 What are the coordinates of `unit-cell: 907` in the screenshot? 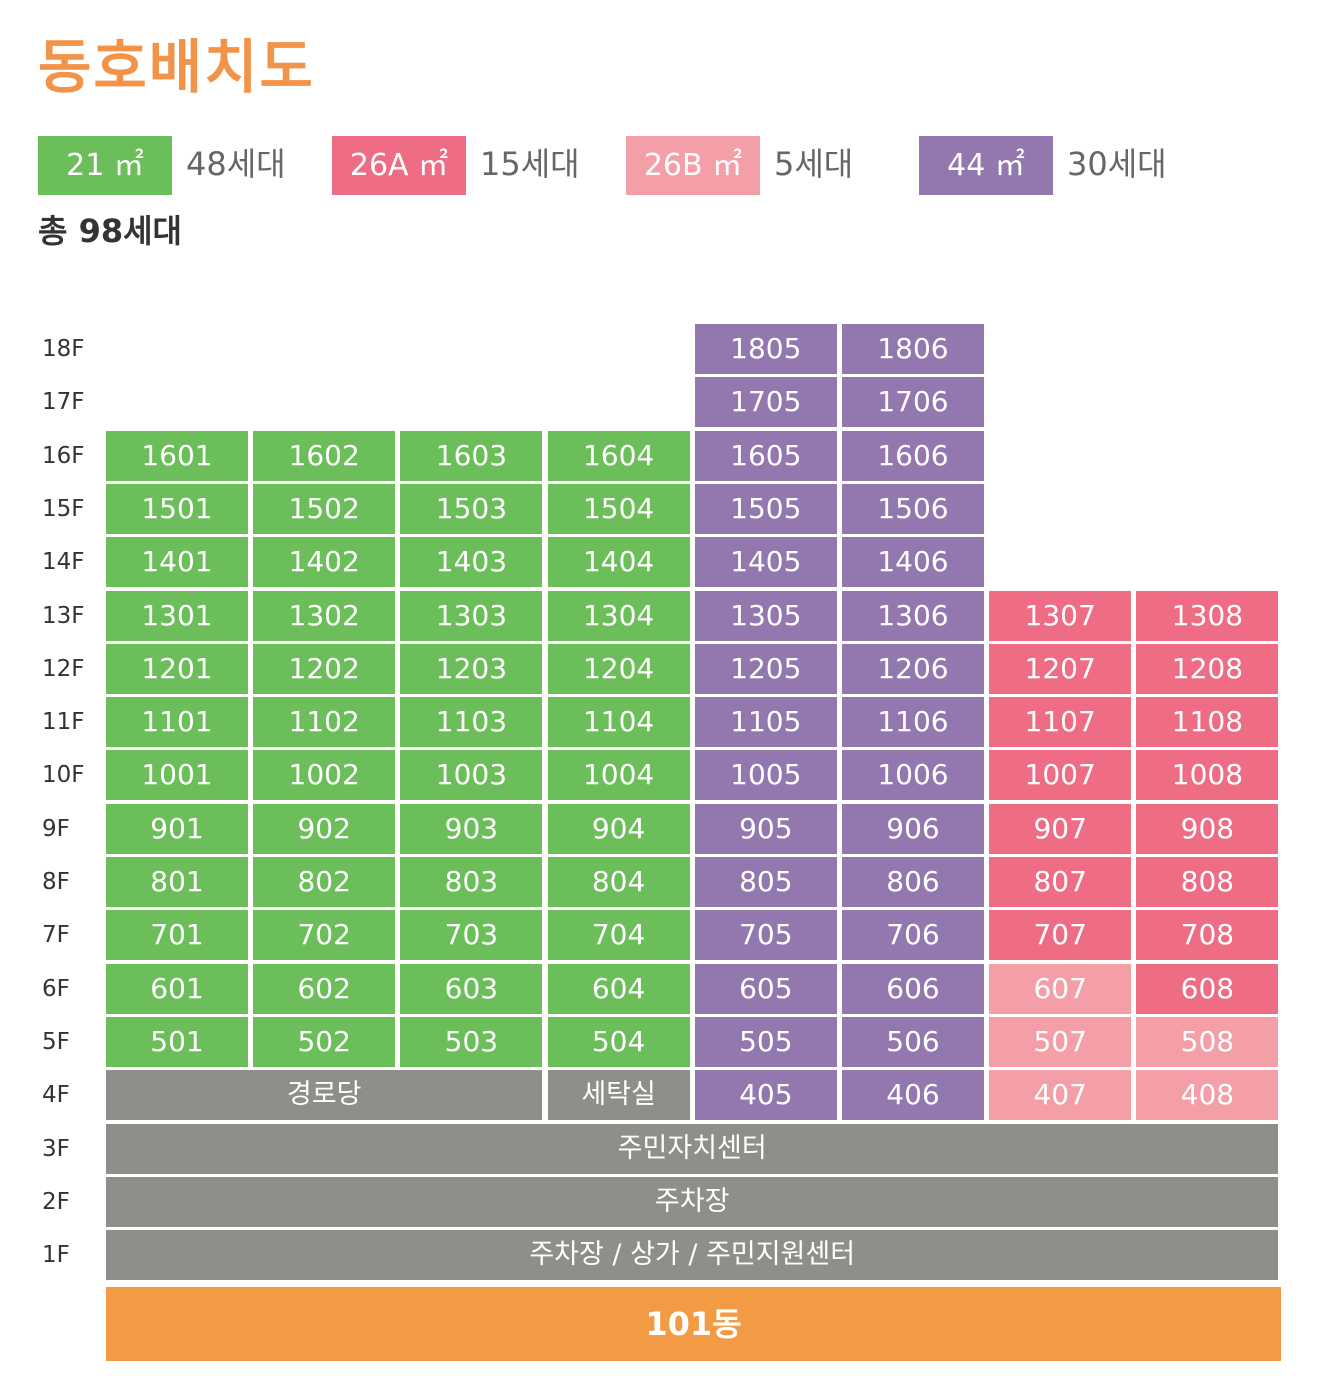 It's located at (1060, 828).